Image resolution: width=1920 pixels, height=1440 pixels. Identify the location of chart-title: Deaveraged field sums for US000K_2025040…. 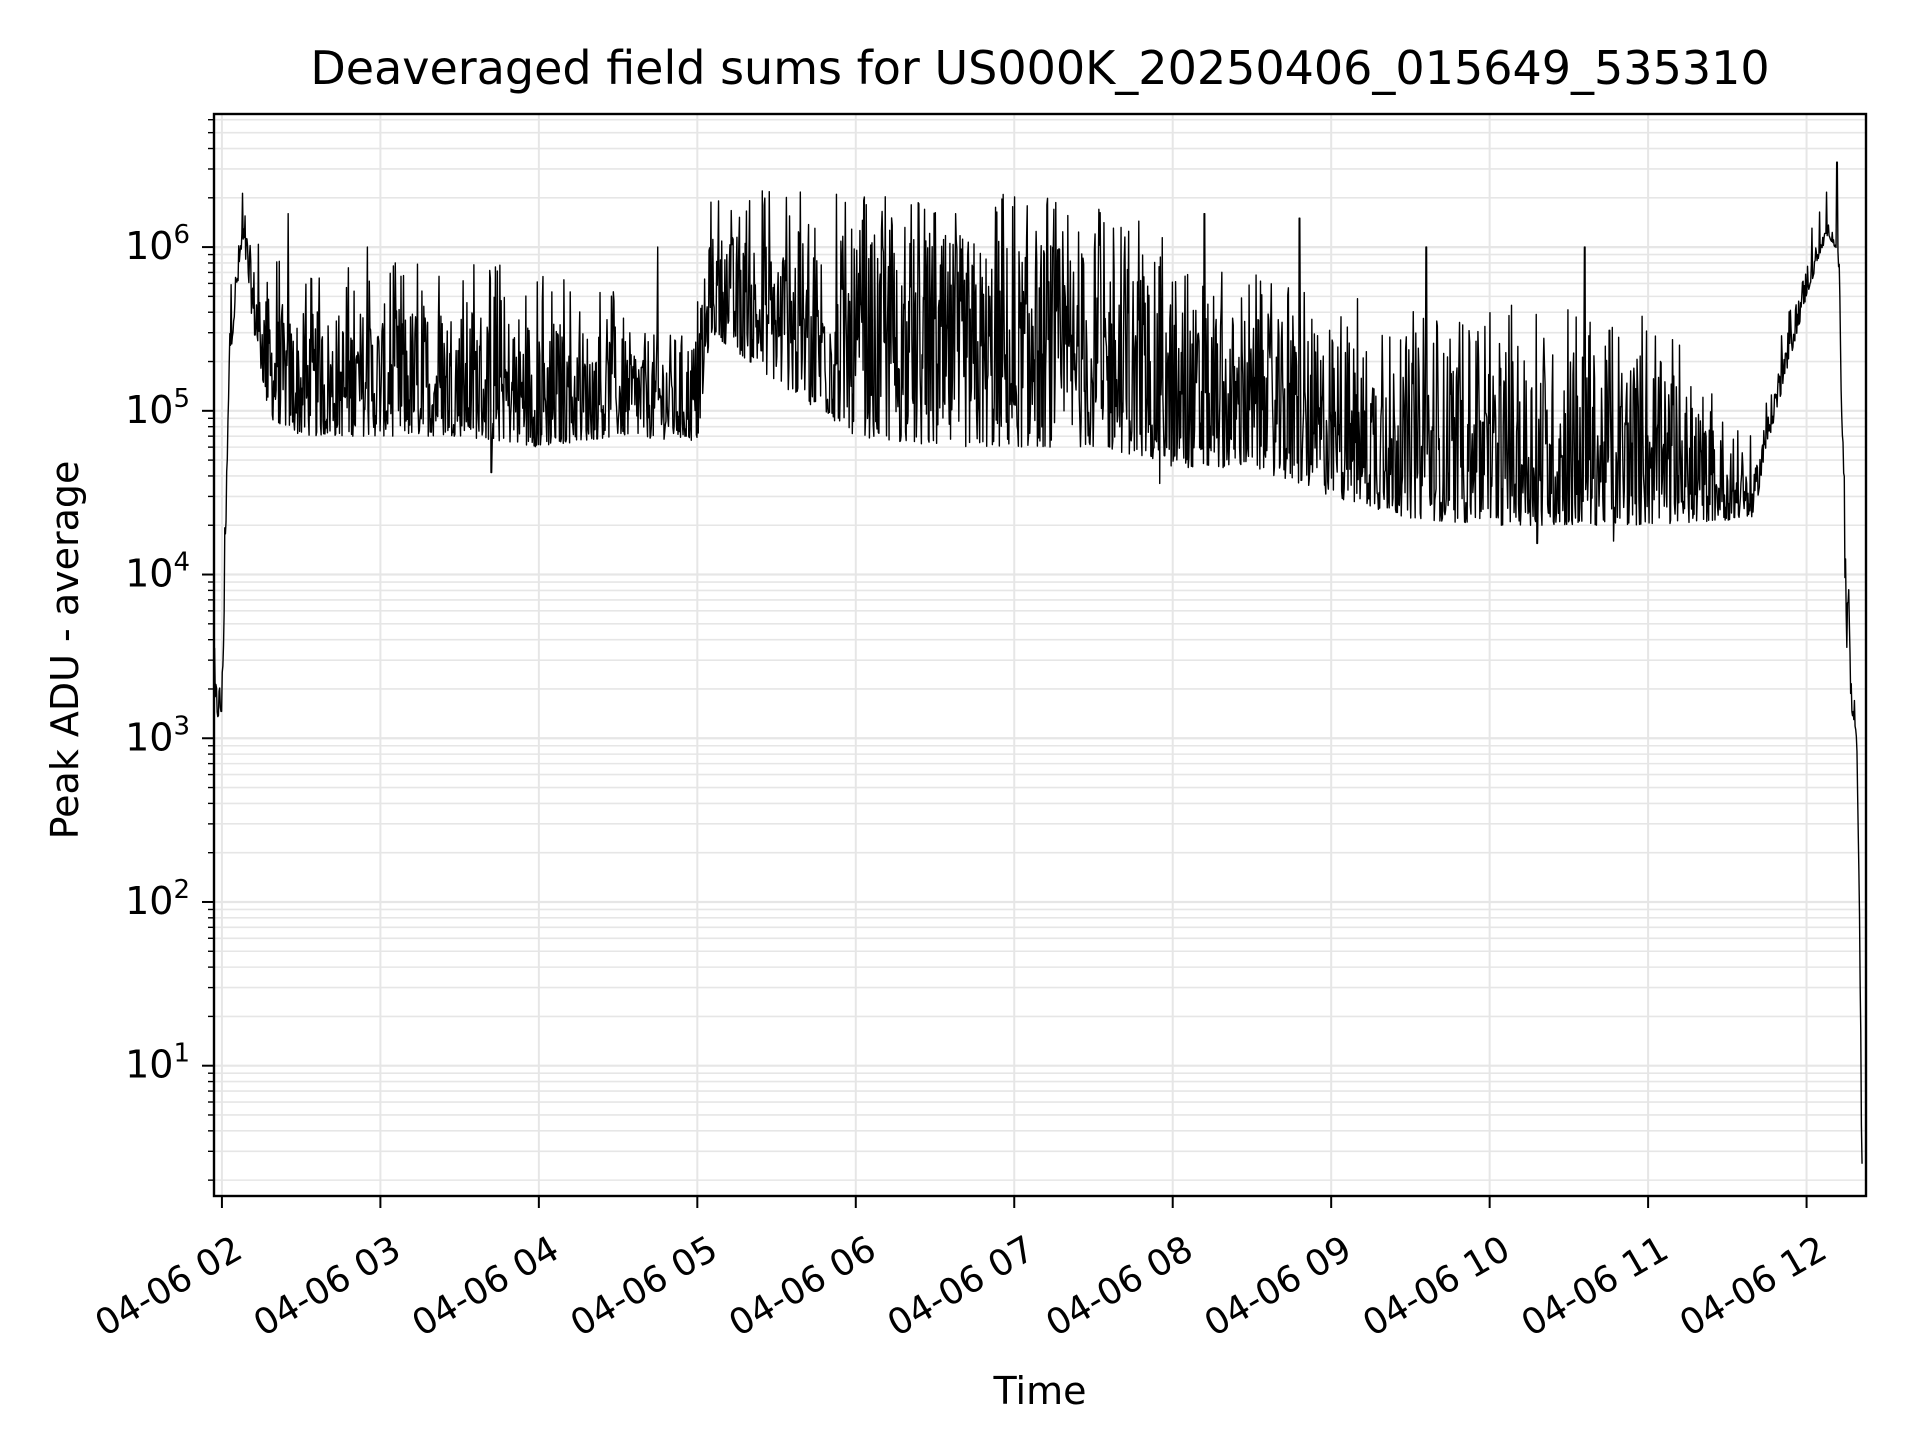
(1039, 68).